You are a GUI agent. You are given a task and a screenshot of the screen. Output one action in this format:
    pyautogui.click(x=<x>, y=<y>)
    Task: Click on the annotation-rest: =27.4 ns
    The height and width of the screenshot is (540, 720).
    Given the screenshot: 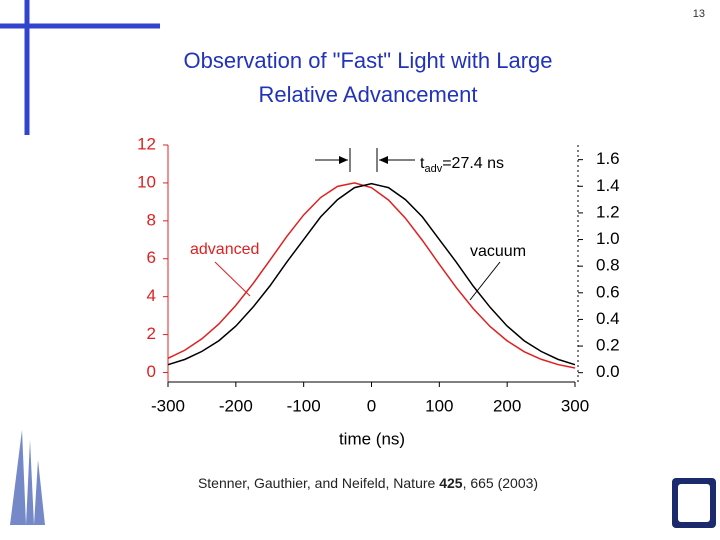 What is the action you would take?
    pyautogui.click(x=473, y=163)
    